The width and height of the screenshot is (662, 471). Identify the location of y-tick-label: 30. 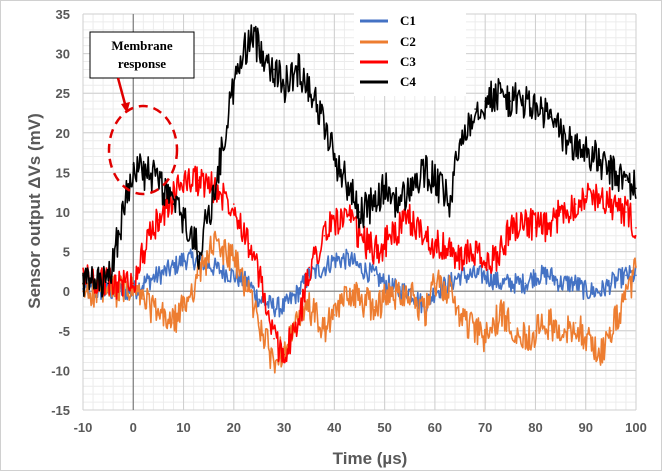
(63, 54).